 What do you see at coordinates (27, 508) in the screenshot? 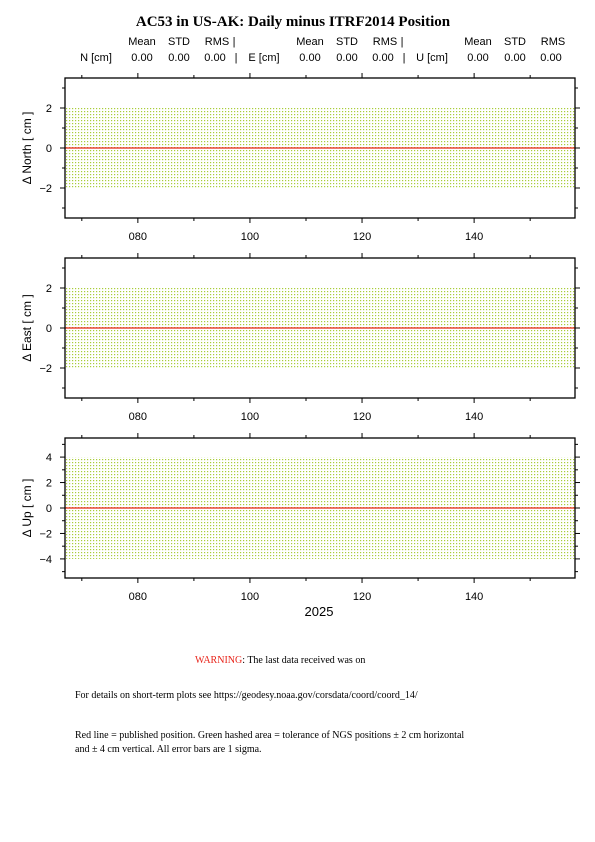
I see `y-axis-label: Δ Up [ cm ]` at bounding box center [27, 508].